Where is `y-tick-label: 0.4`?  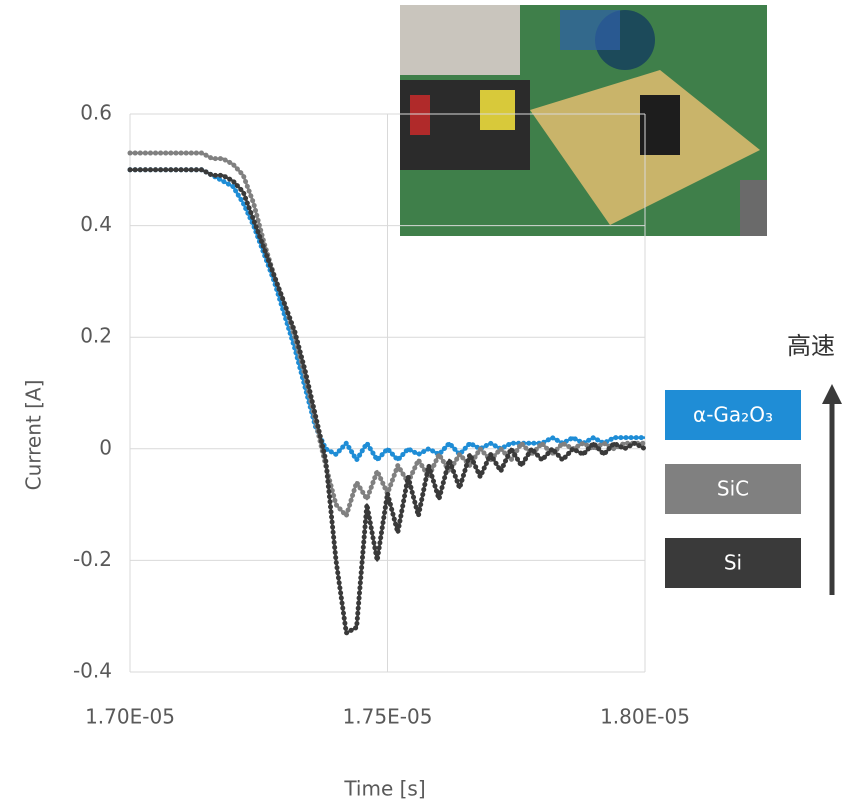 y-tick-label: 0.4 is located at coordinates (96, 224).